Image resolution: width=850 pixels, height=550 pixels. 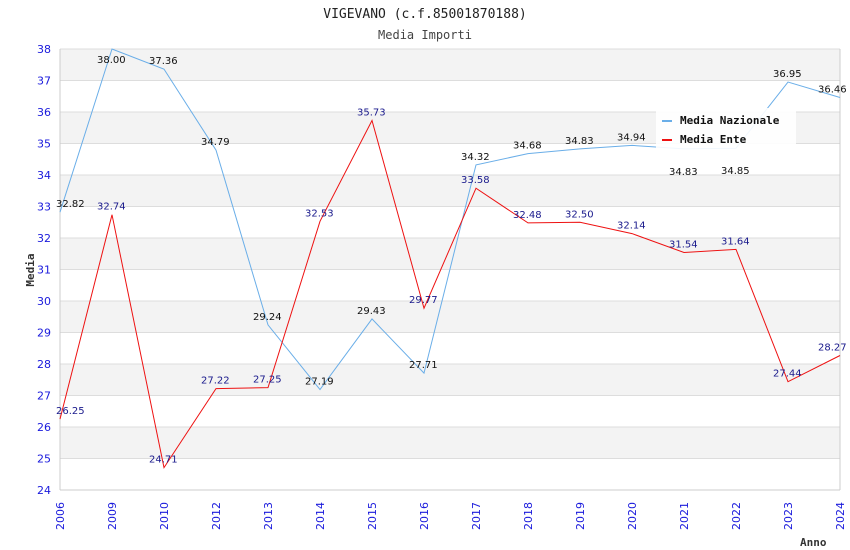 What do you see at coordinates (30, 269) in the screenshot?
I see `y-axis-label: Media` at bounding box center [30, 269].